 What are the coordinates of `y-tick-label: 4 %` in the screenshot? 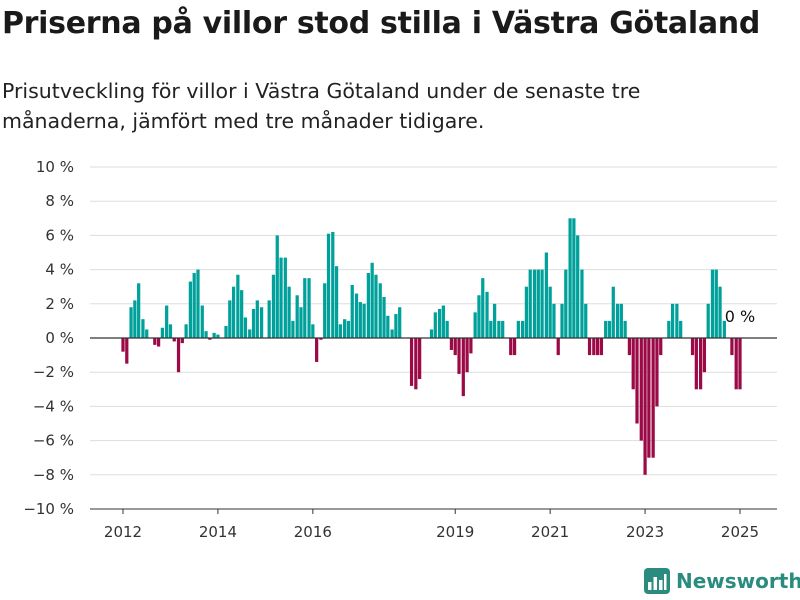 It's located at (59, 270).